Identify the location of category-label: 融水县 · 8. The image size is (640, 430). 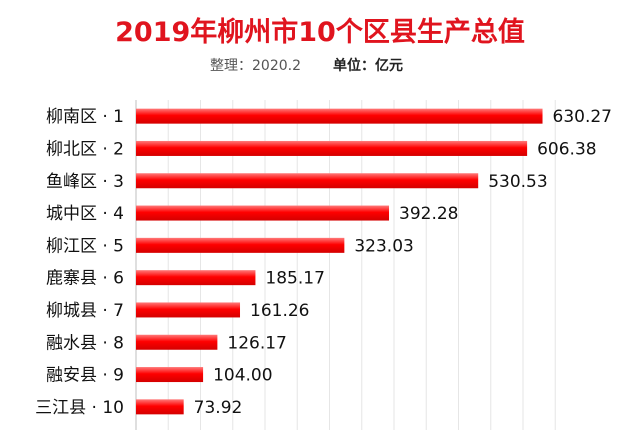
(85, 343).